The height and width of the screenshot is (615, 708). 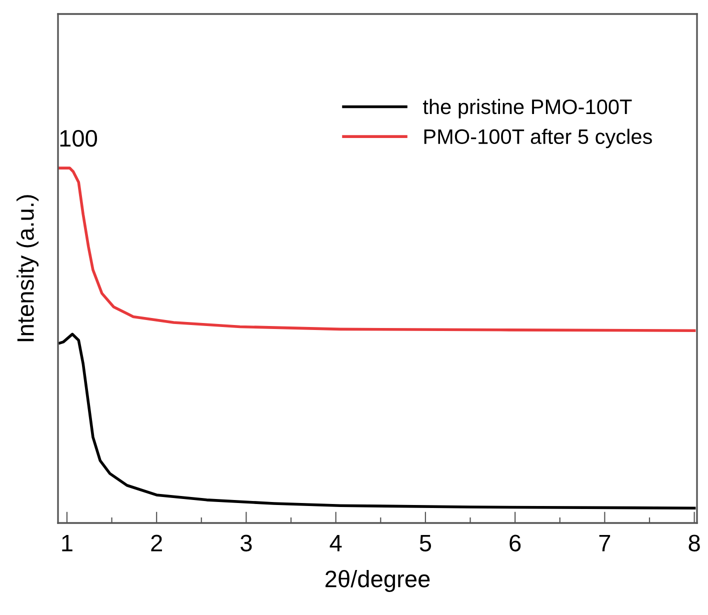 I want to click on x-tick-label: 8, so click(x=694, y=543).